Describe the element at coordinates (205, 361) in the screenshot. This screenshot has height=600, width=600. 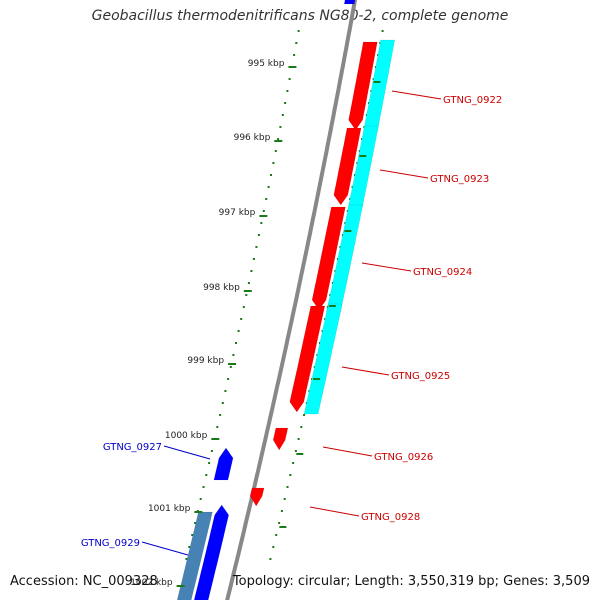
I see `ruler-tick-label: 999 kbp` at that location.